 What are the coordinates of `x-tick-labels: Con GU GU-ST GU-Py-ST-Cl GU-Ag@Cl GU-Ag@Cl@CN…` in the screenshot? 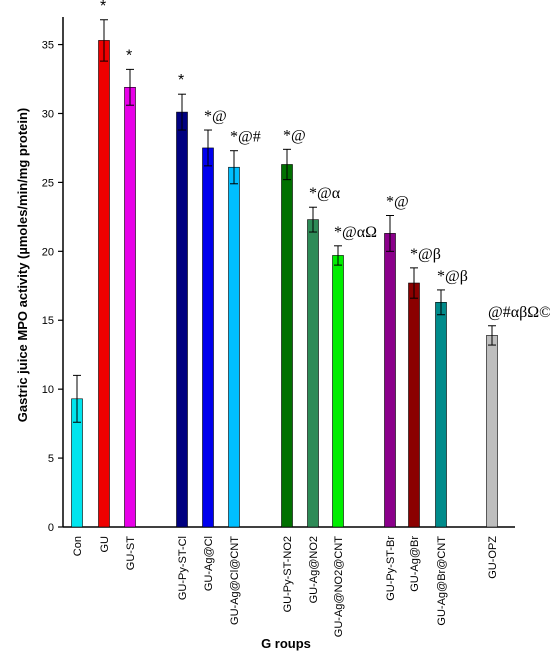 It's located at (285, 587).